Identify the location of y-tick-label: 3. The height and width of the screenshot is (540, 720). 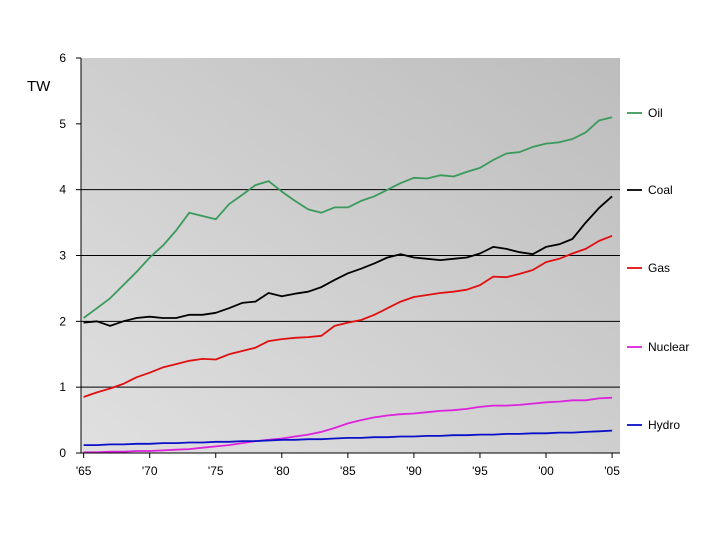
(62, 256).